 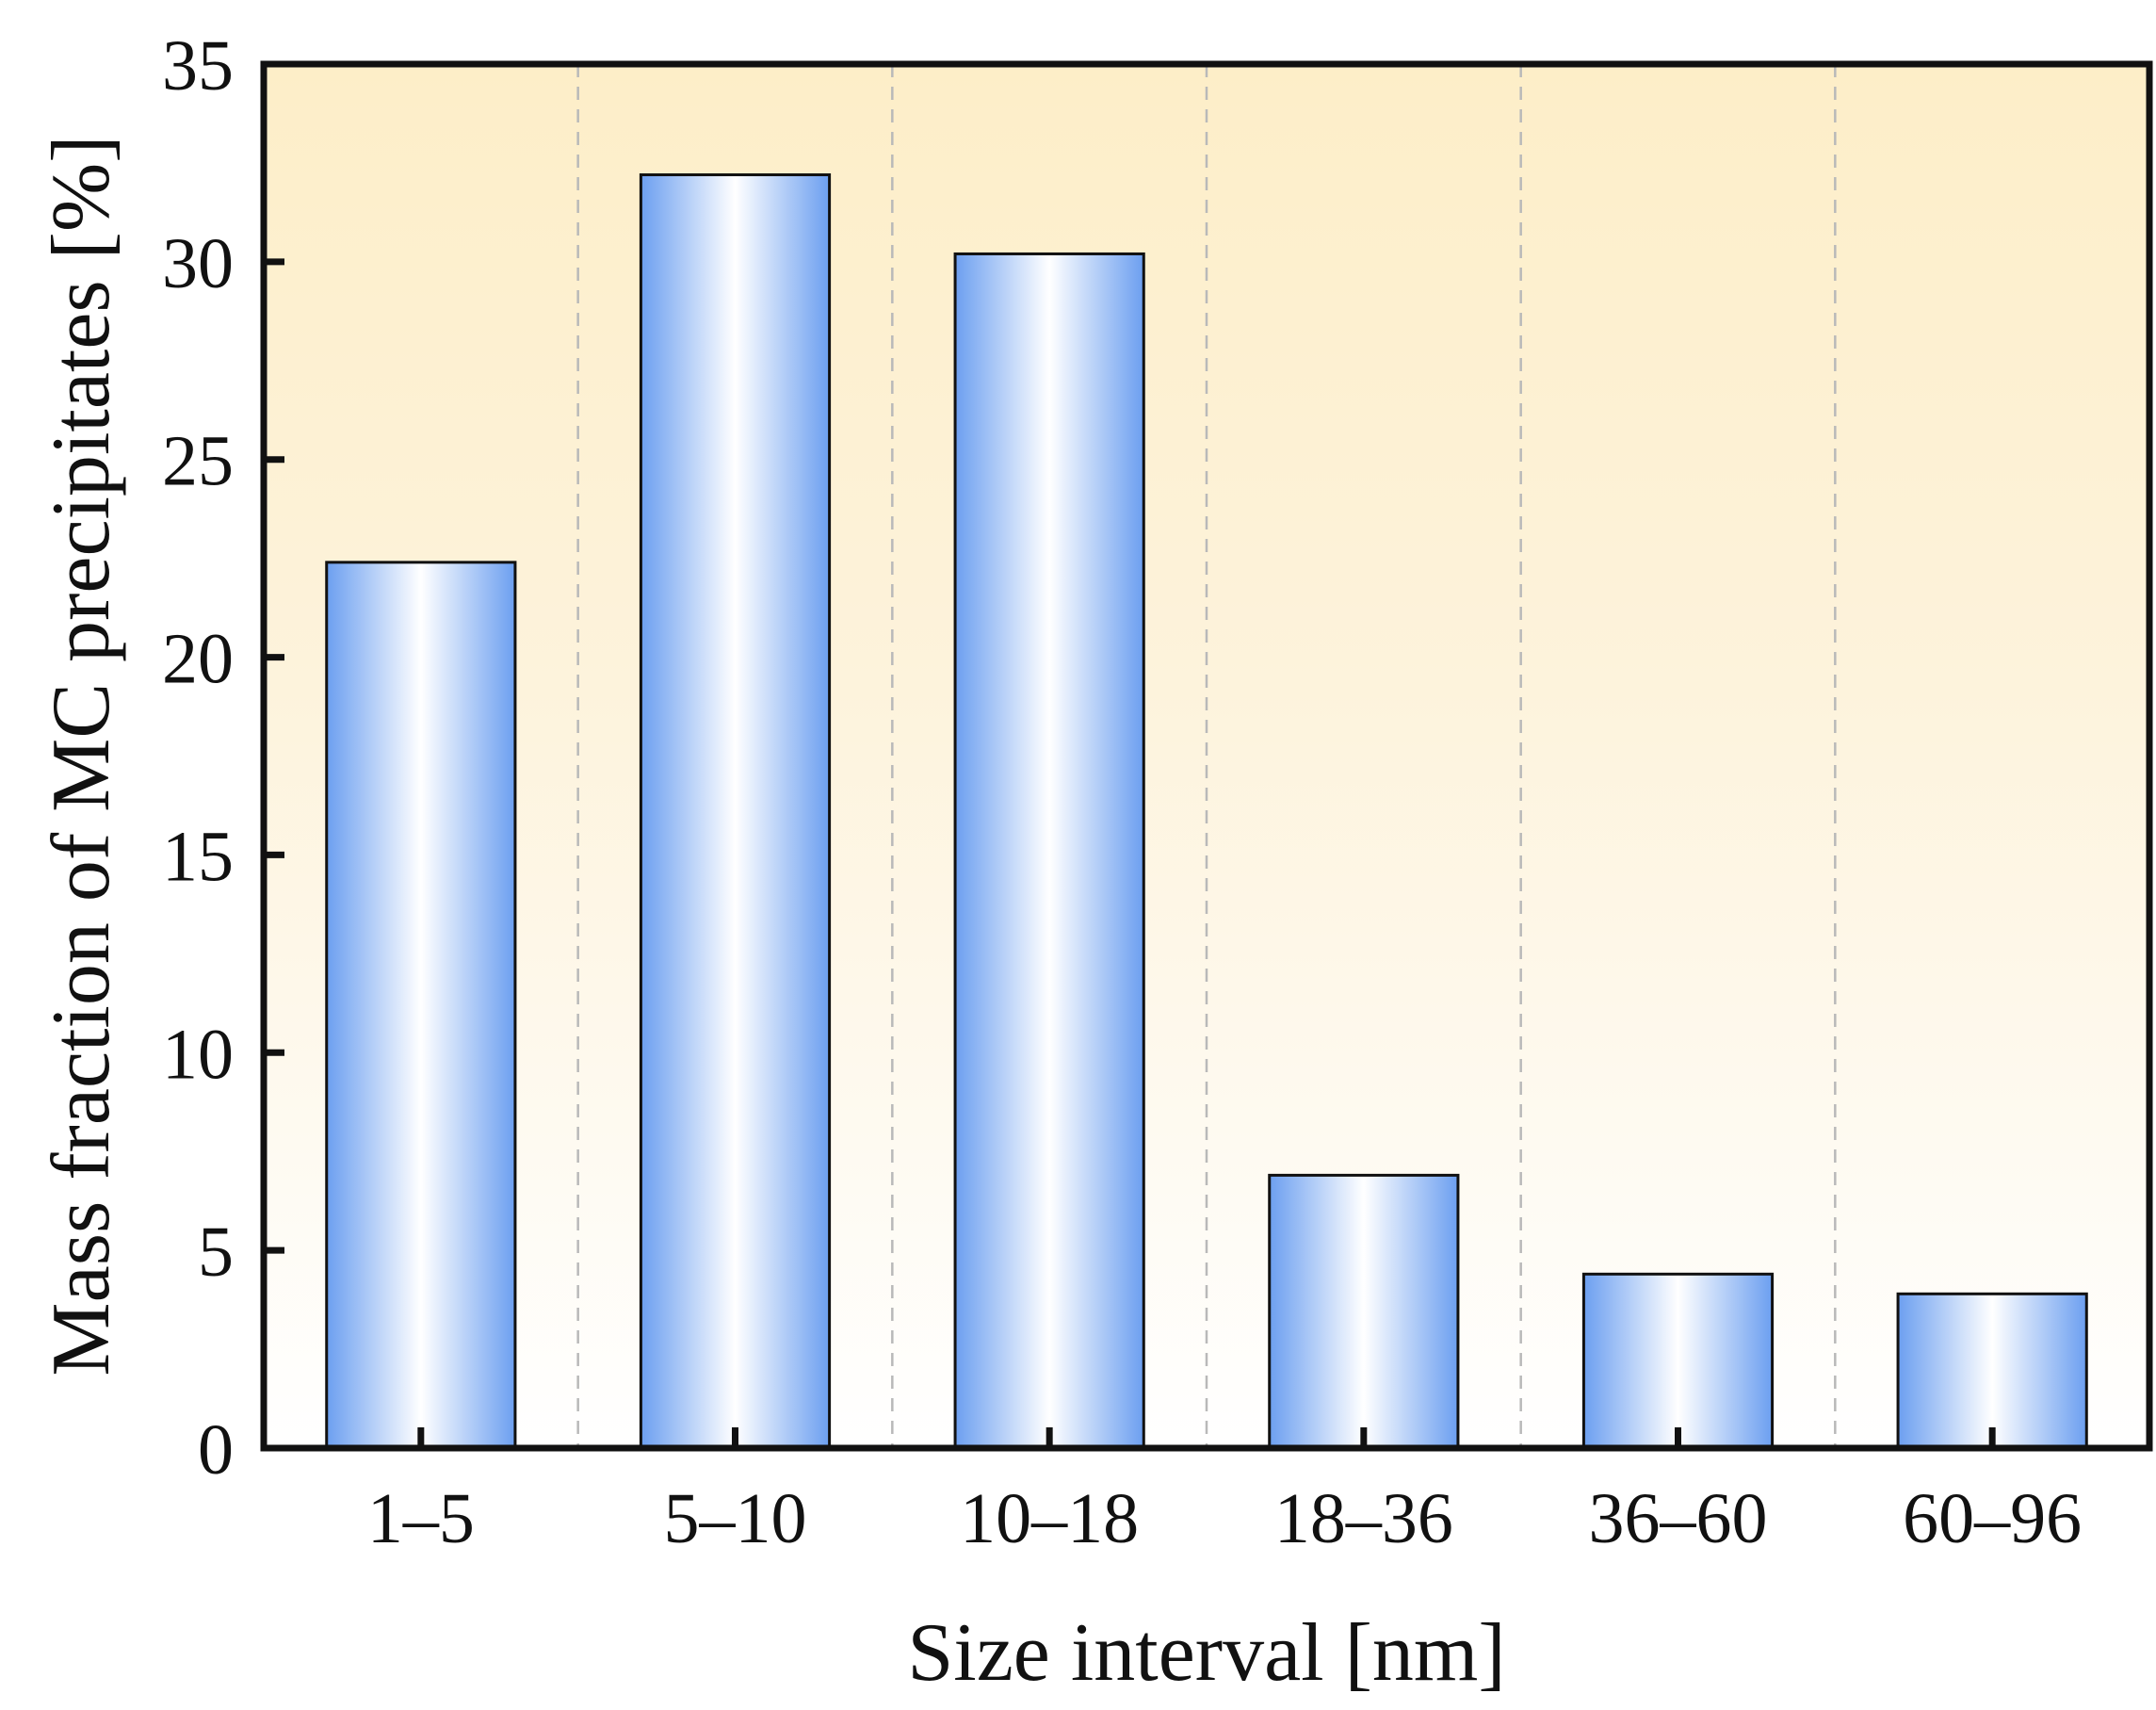 What do you see at coordinates (198, 758) in the screenshot?
I see `y-tick-labels: 0 5 10 15 20 25 30 35` at bounding box center [198, 758].